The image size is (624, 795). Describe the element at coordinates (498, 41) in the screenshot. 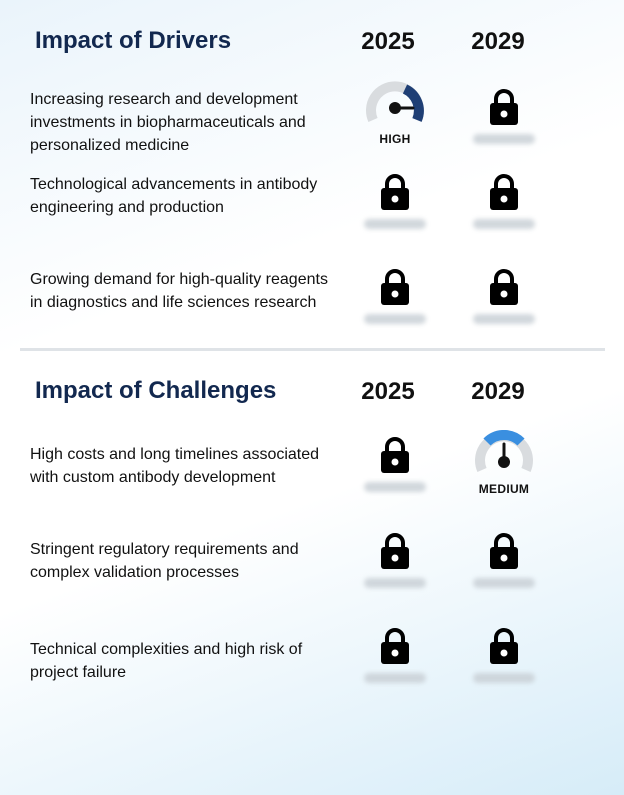

I see `drivers-year-2029: 2029` at that location.